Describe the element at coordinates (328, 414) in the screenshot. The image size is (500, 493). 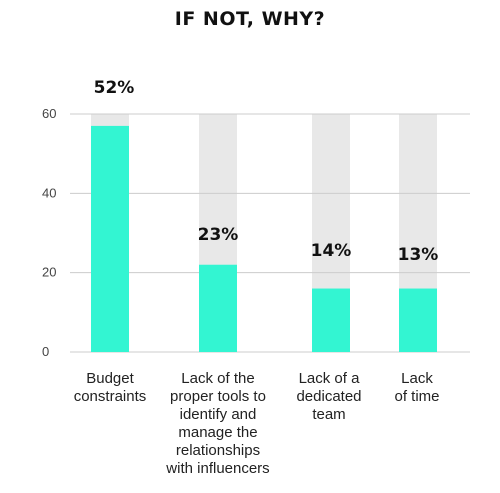
I see `category-label-2-line-2: team` at that location.